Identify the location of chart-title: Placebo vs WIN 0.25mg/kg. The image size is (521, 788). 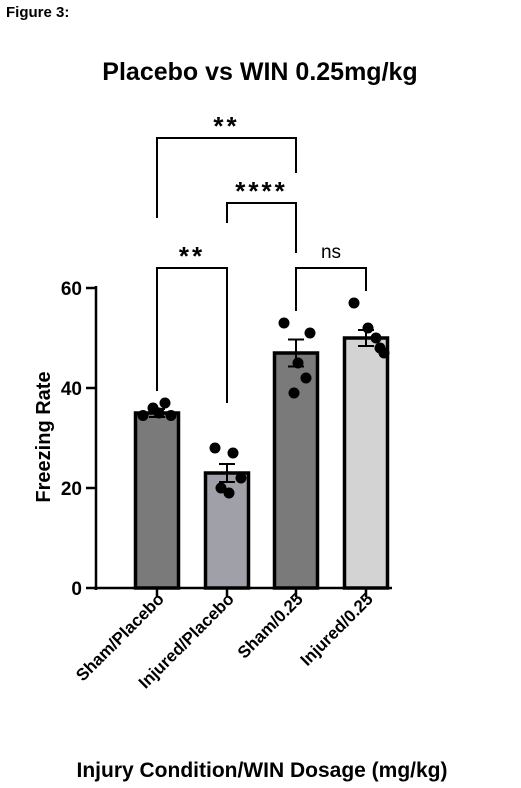
(259, 72).